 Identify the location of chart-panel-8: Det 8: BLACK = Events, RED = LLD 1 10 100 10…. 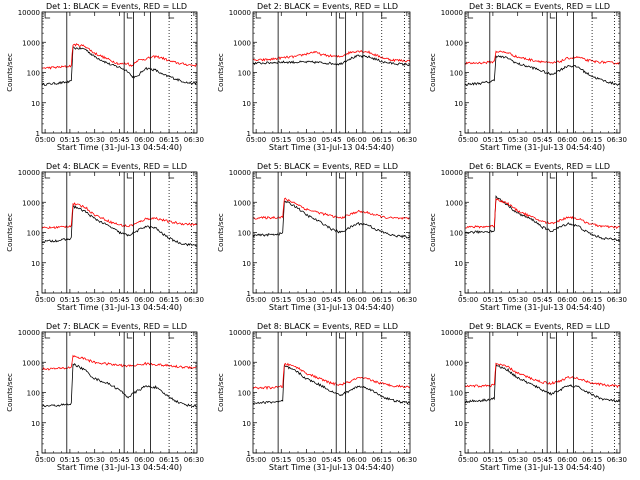
(317, 397).